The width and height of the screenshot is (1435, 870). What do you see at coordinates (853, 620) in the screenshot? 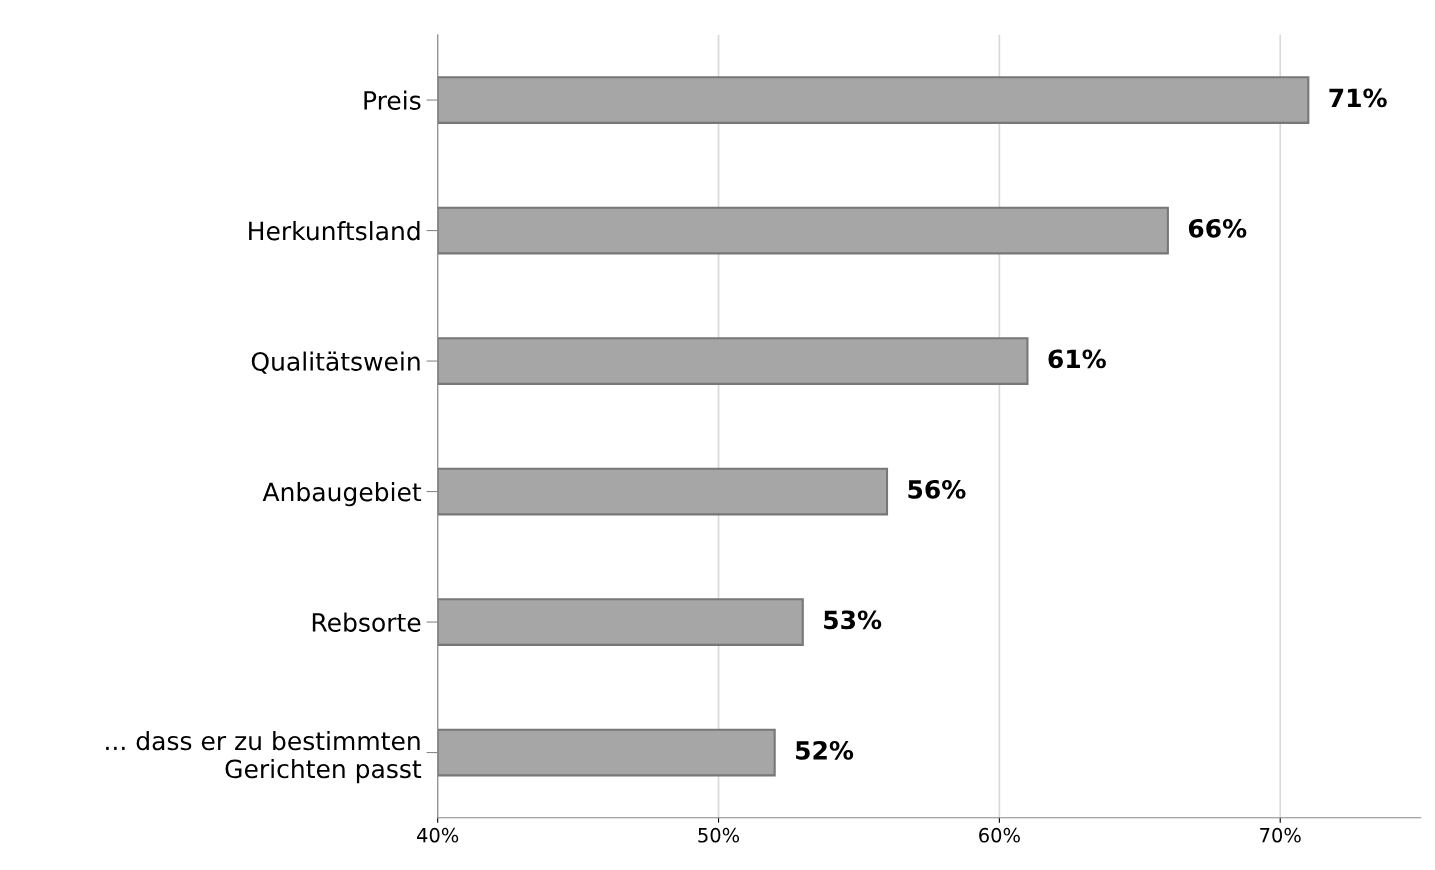
I see `data-label: 53%` at bounding box center [853, 620].